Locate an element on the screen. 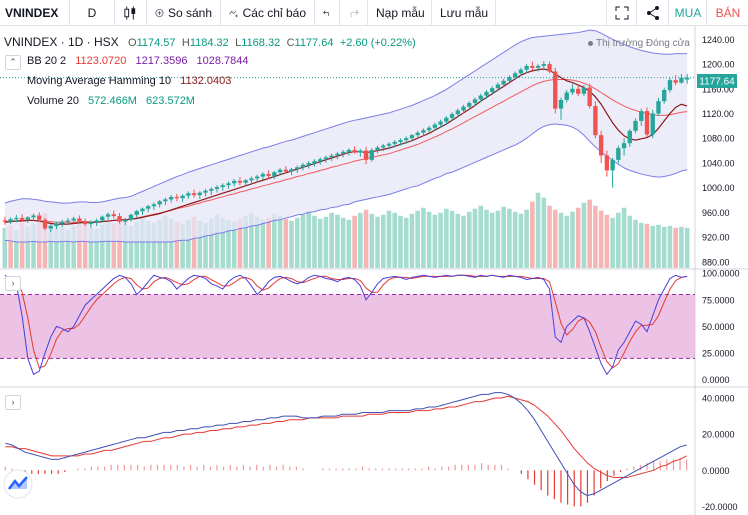 This screenshot has width=748, height=515. symbol-search: VNINDEX is located at coordinates (35, 12).